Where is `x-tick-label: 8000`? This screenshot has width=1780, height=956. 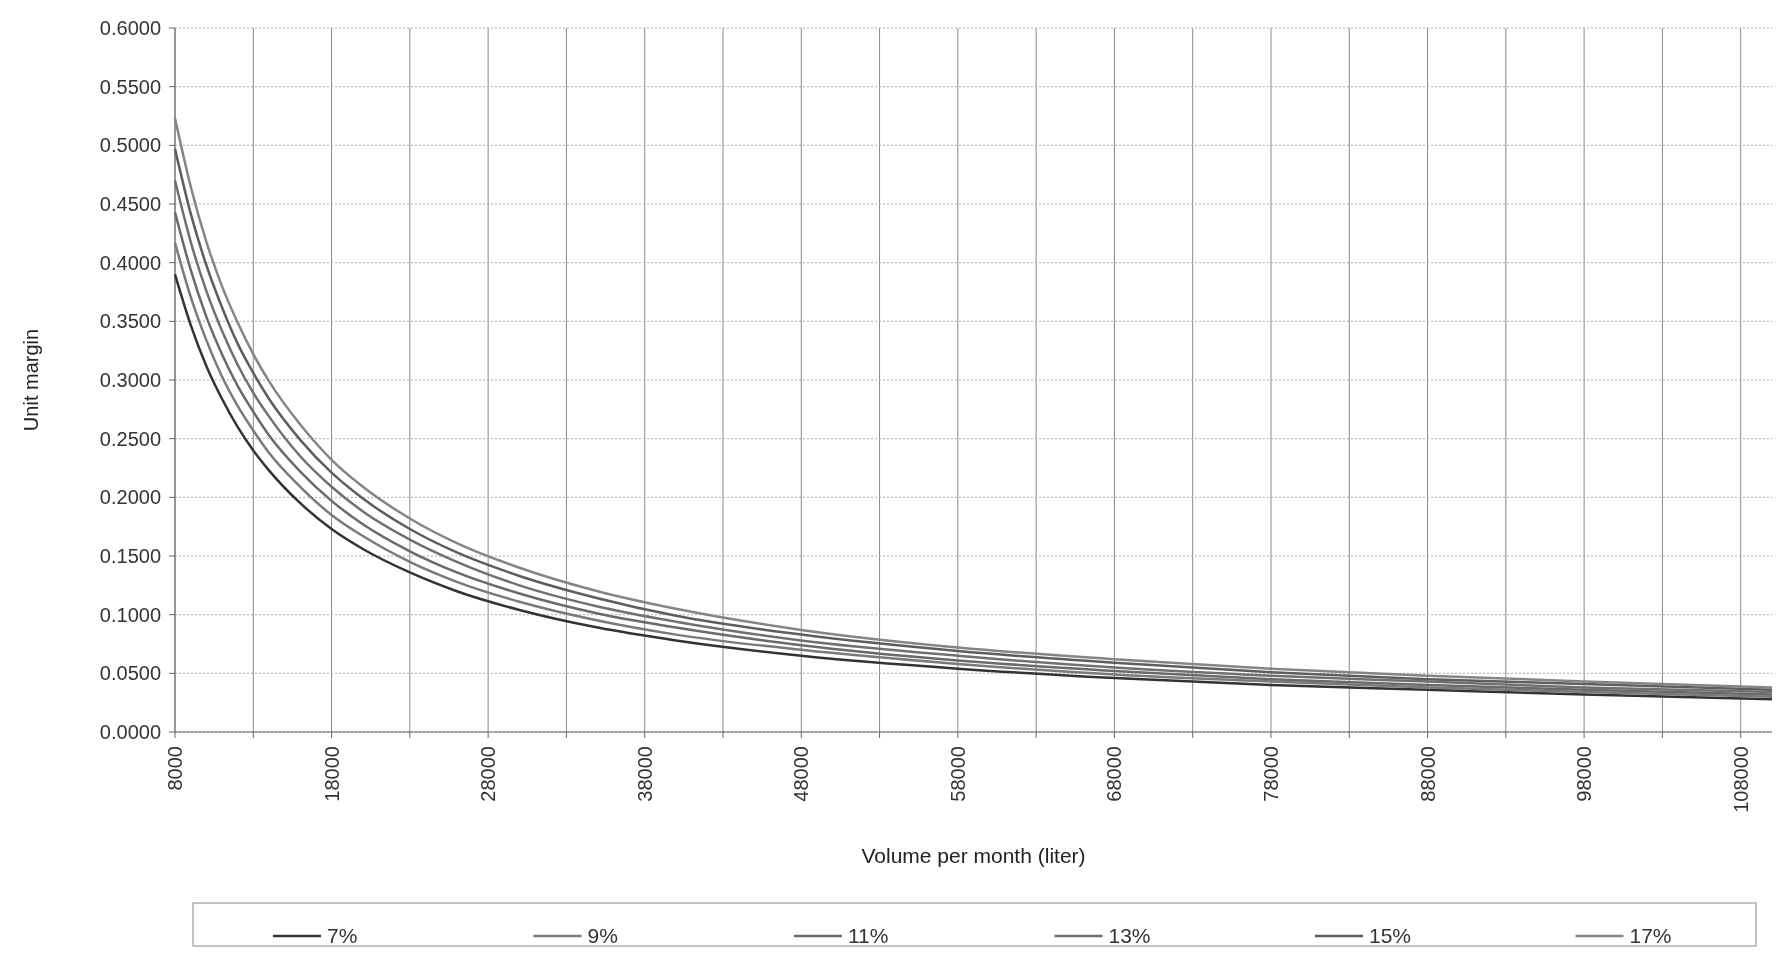
x-tick-label: 8000 is located at coordinates (175, 768).